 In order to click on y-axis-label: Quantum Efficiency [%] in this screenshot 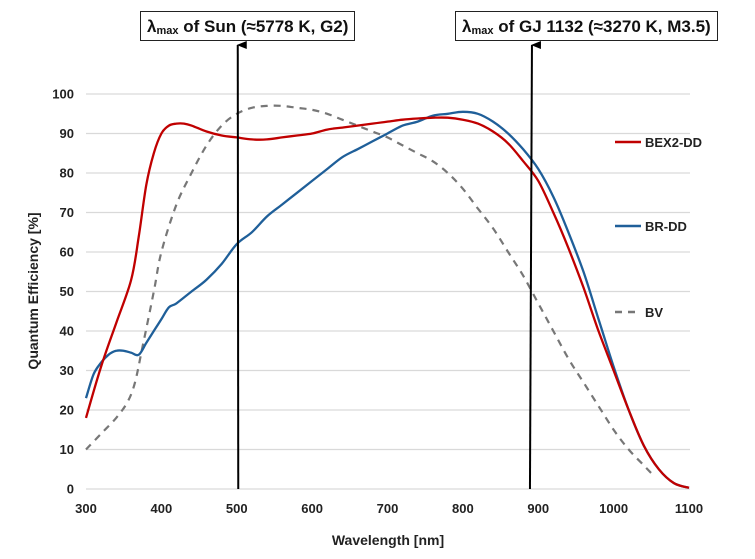, I will do `click(33, 290)`.